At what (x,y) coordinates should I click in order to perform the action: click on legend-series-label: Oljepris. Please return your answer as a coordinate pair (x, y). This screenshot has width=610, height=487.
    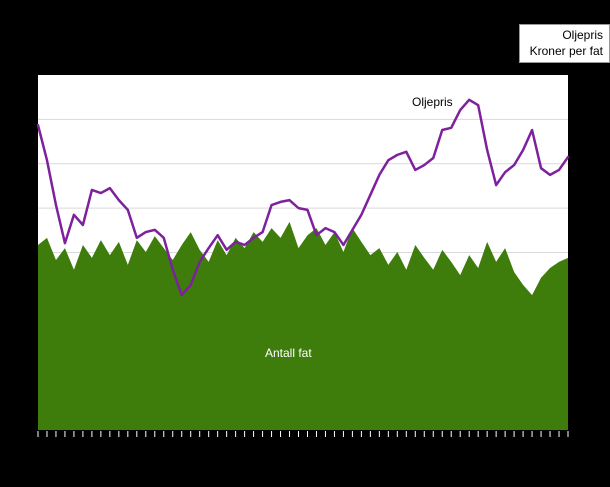
    Looking at the image, I should click on (582, 35).